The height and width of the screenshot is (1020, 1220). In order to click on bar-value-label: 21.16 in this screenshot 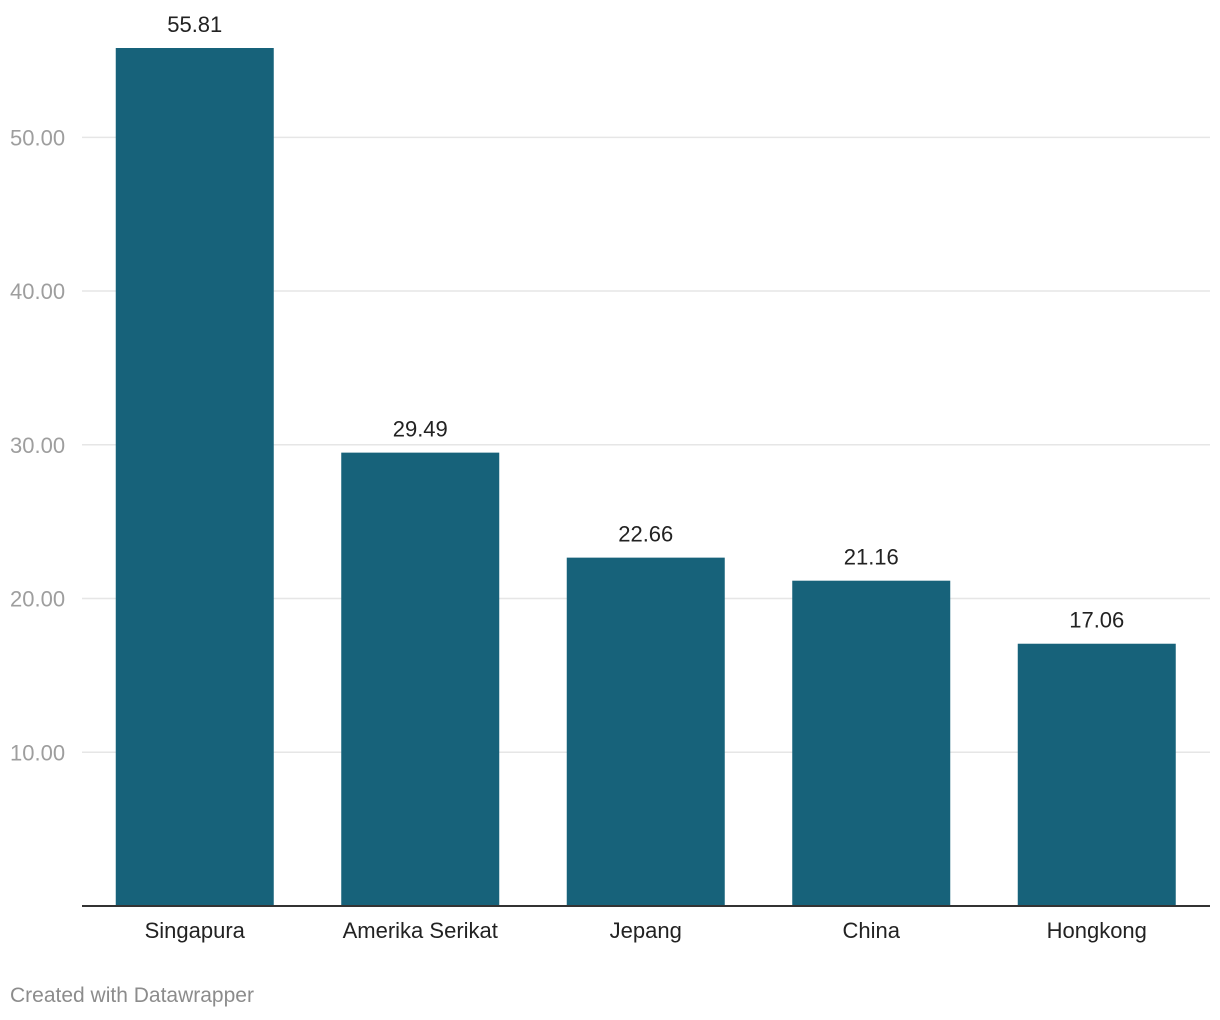, I will do `click(871, 557)`.